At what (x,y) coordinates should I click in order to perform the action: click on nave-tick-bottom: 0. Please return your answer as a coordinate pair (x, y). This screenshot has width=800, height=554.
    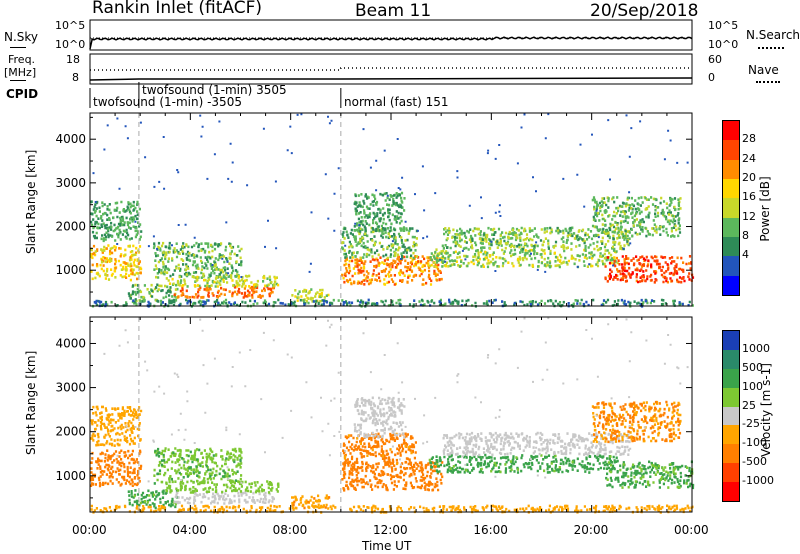
    Looking at the image, I should click on (711, 77).